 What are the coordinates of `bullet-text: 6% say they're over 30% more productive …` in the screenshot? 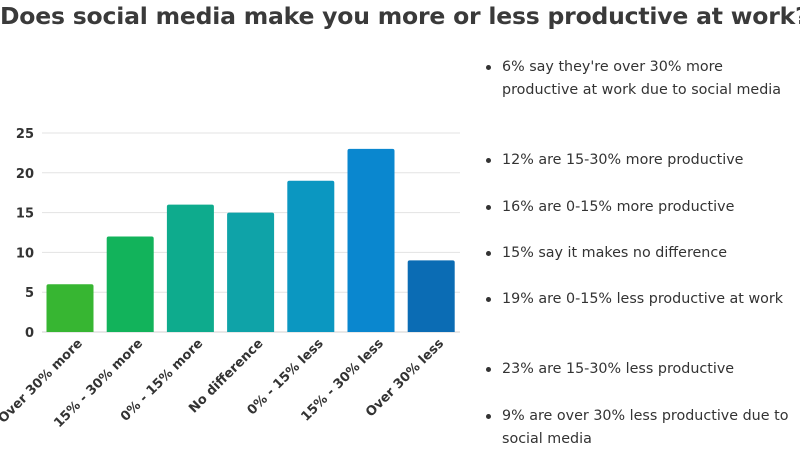 It's located at (642, 78).